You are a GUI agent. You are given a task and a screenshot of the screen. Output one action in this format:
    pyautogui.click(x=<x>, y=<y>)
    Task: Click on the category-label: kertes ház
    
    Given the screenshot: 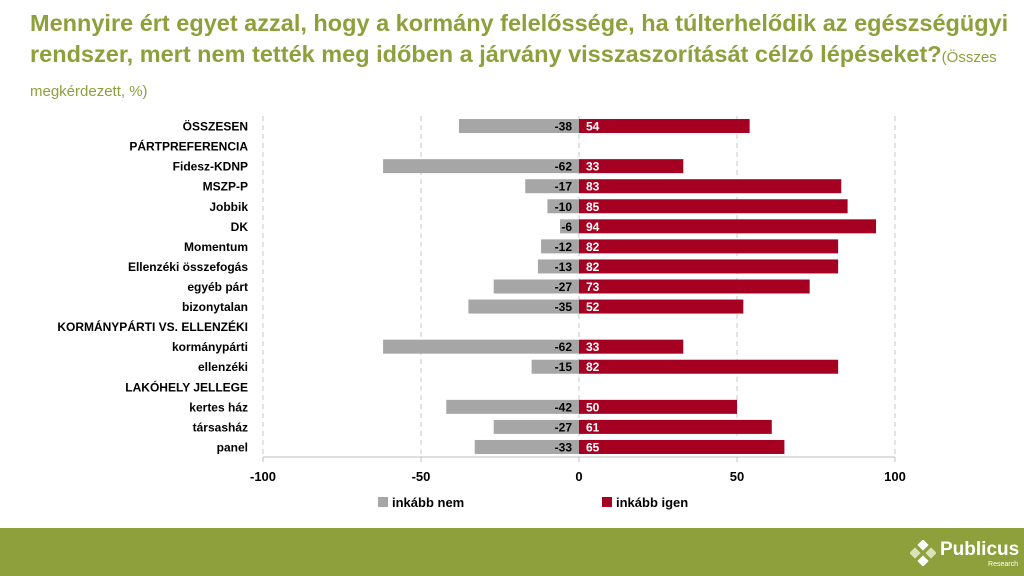 What is the action you would take?
    pyautogui.click(x=218, y=407)
    